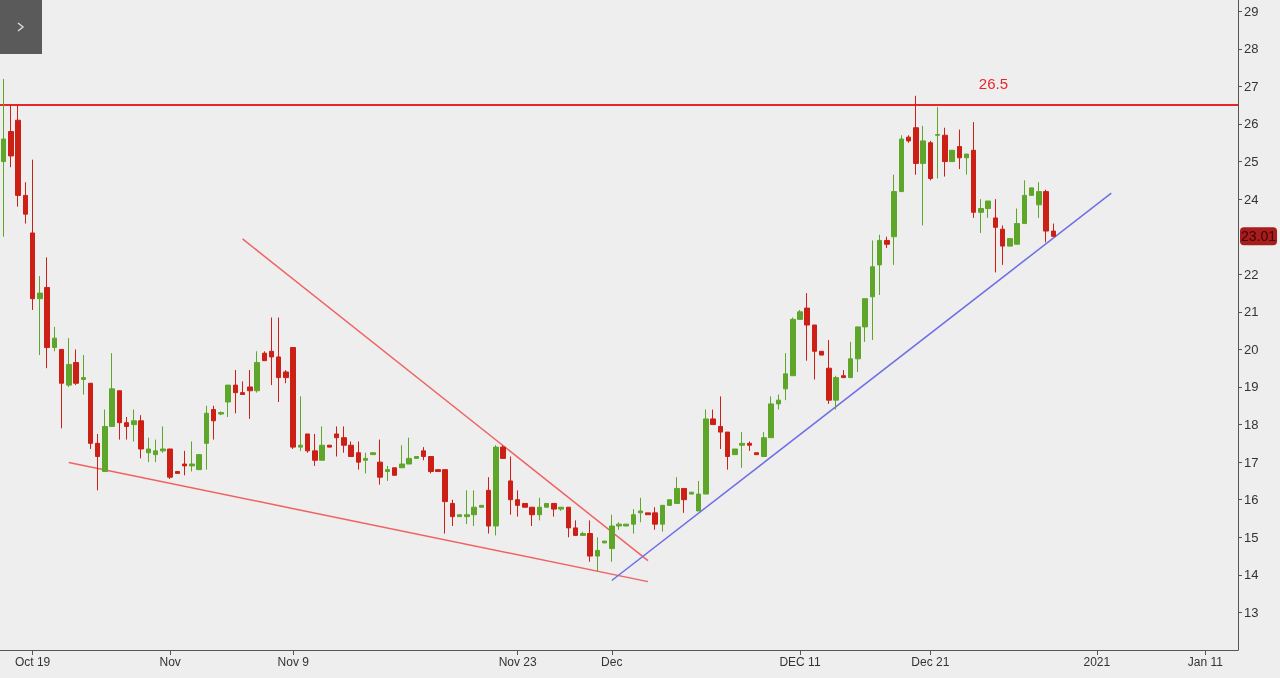 This screenshot has height=678, width=1280. I want to click on y-tick-label: 24, so click(1251, 199).